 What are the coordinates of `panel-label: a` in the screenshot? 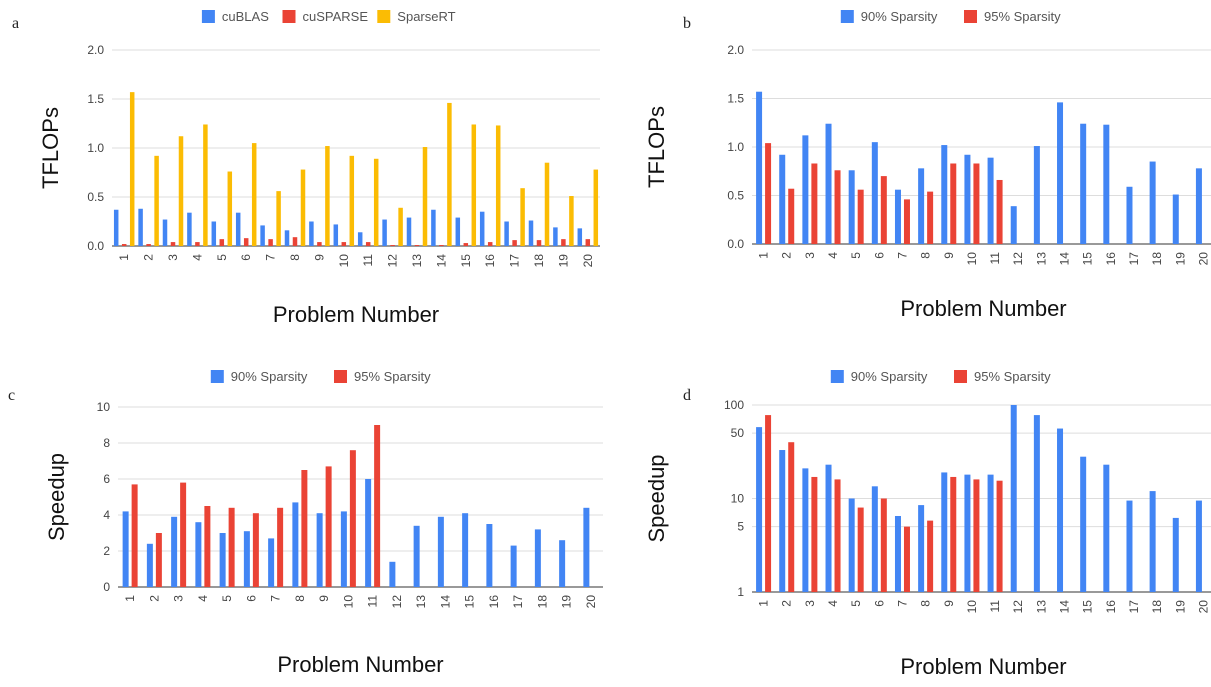 It's located at (15, 23).